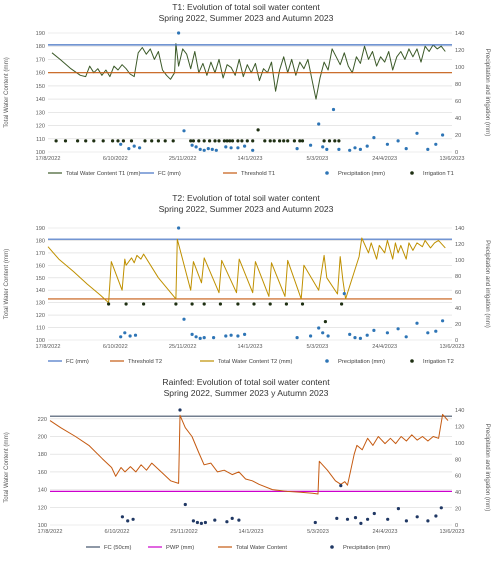 This screenshot has width=492, height=561. What do you see at coordinates (459, 34) in the screenshot?
I see `y2-tick-label: 140` at bounding box center [459, 34].